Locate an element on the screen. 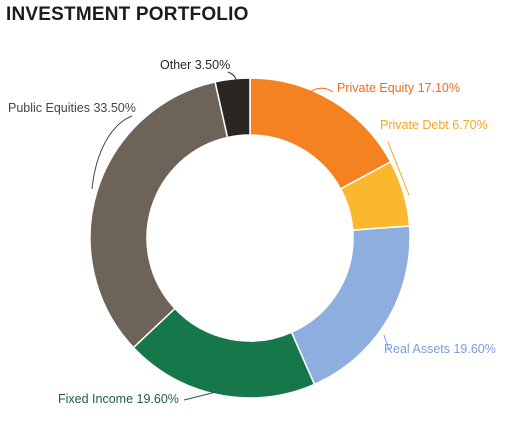  slice-label: Real Assets 19.60% is located at coordinates (440, 349).